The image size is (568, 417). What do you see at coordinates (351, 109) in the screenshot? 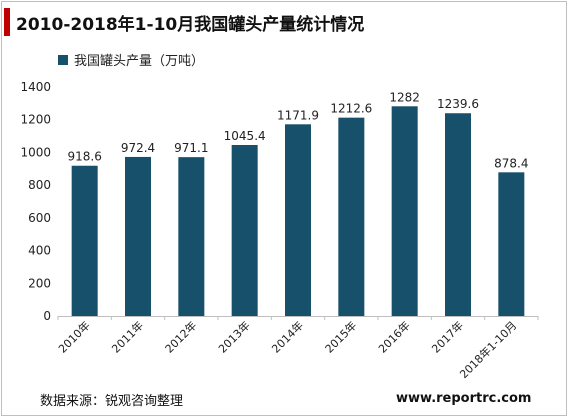
I see `data-label: 1212.6` at bounding box center [351, 109].